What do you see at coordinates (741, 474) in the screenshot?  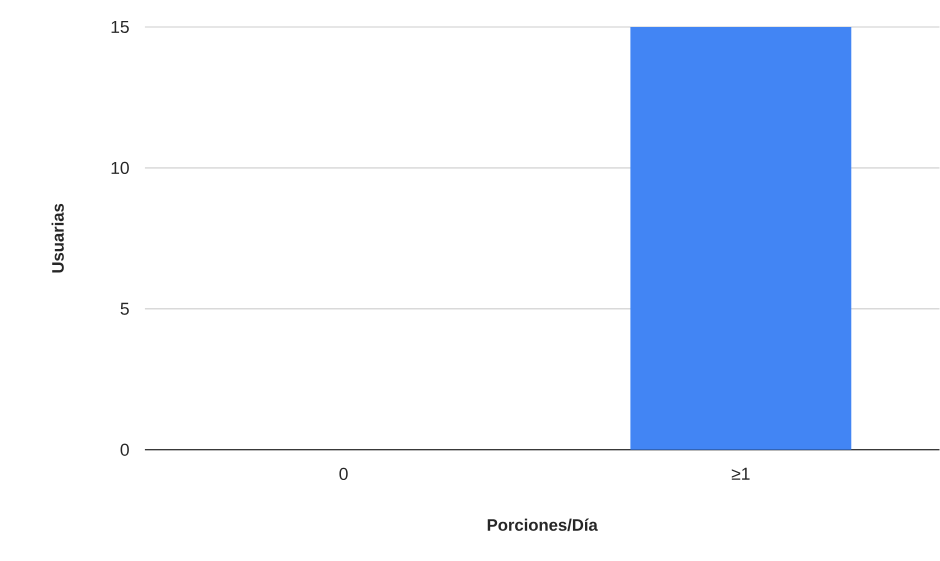 I see `x-tick-label: ≥1` at bounding box center [741, 474].